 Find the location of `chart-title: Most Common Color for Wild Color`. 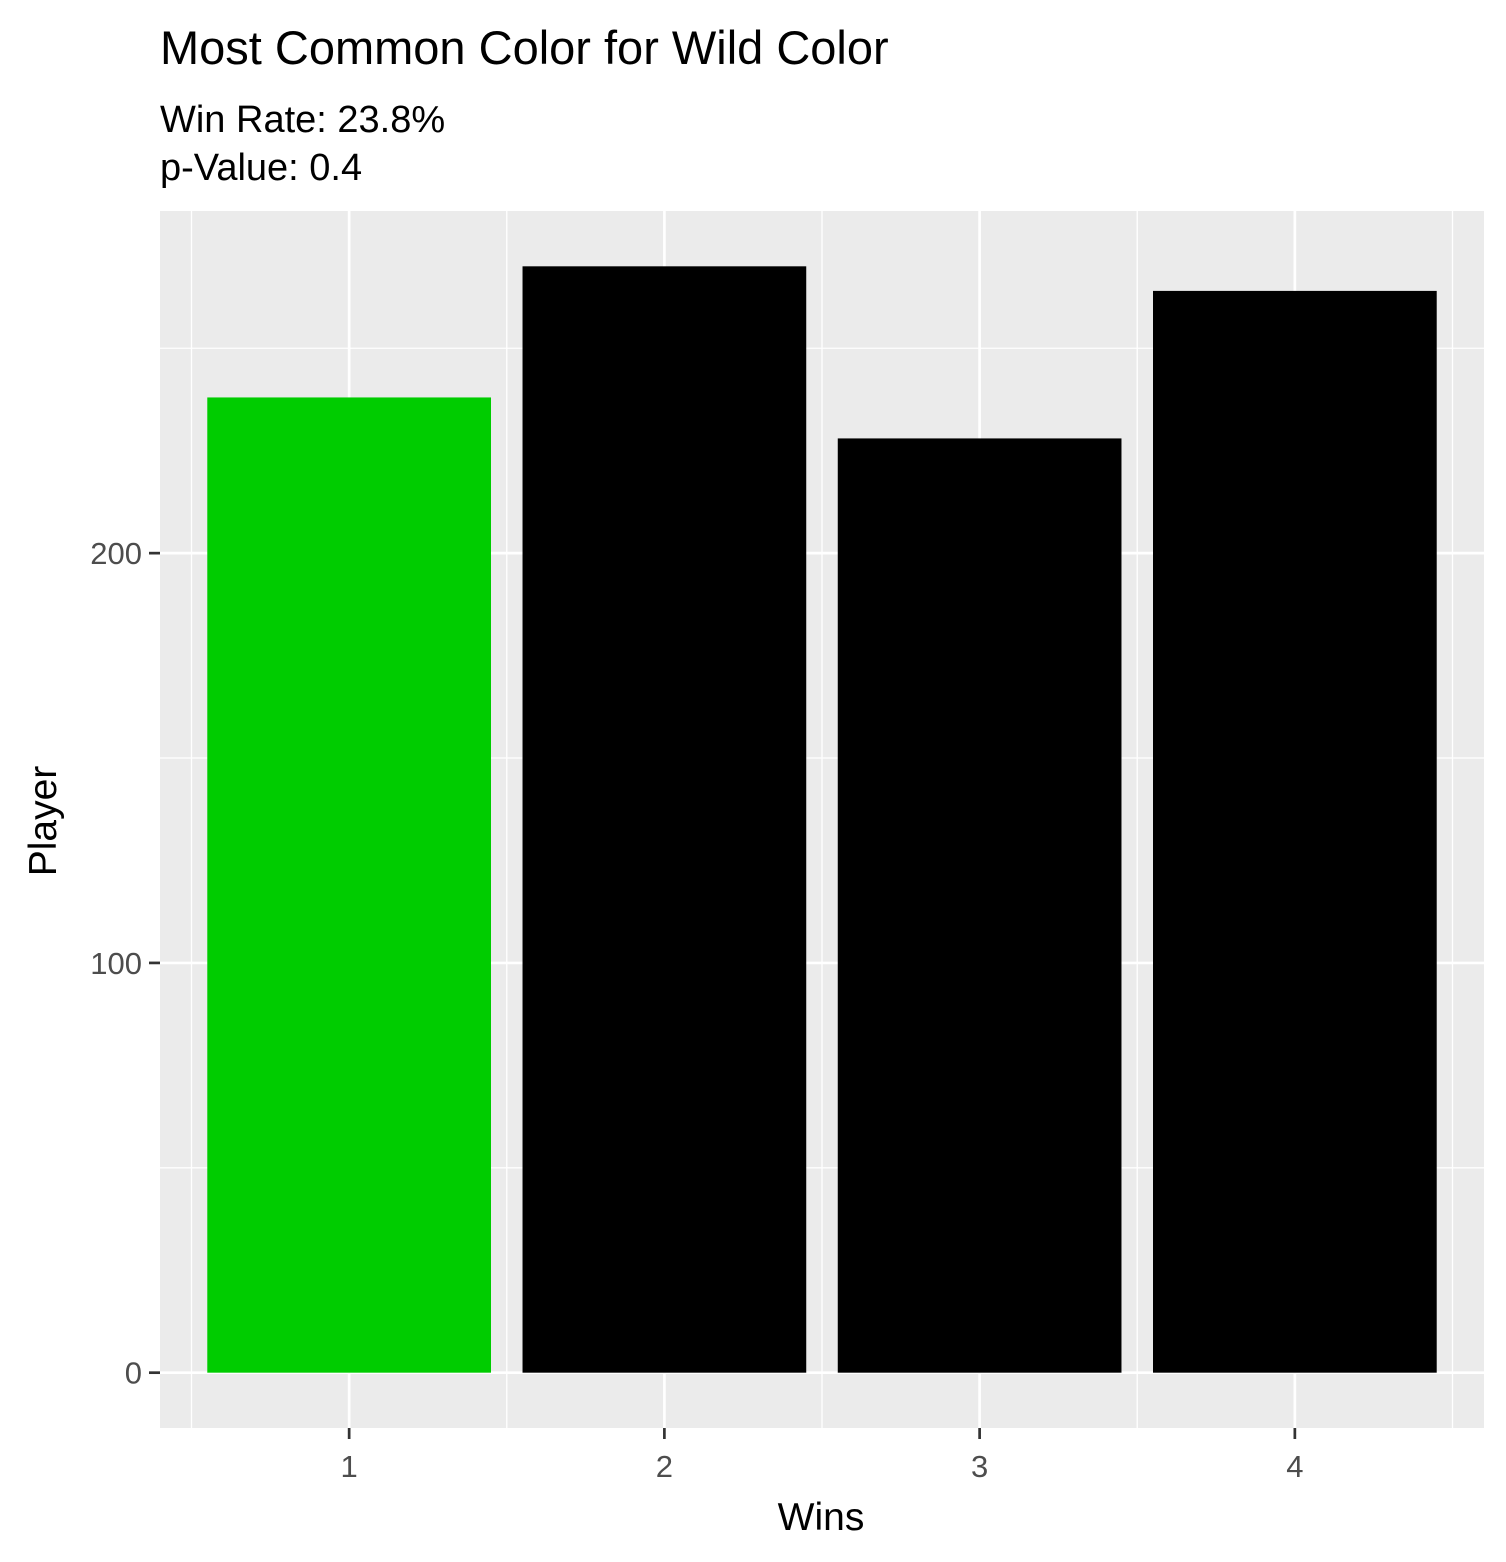

chart-title: Most Common Color for Wild Color is located at coordinates (524, 47).